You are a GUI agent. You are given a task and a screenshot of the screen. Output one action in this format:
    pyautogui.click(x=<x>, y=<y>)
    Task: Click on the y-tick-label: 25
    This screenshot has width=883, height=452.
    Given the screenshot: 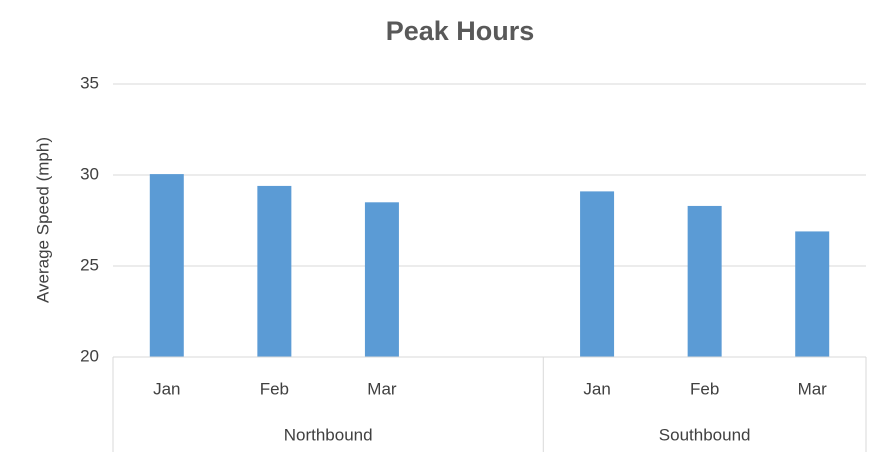 What is the action you would take?
    pyautogui.click(x=89, y=264)
    